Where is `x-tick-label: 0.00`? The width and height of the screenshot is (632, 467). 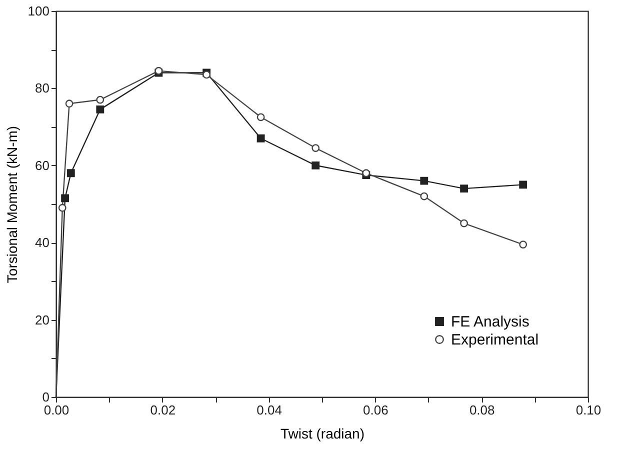 x-tick-label: 0.00 is located at coordinates (57, 410).